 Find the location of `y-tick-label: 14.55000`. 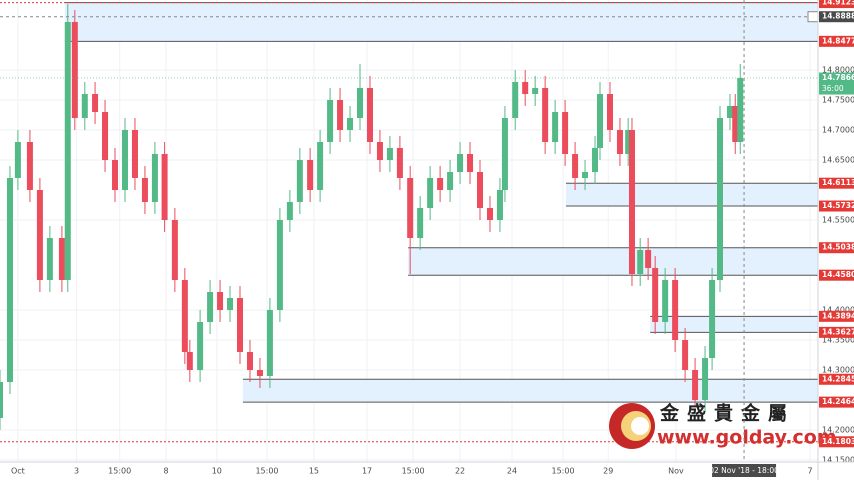

y-tick-label: 14.55000 is located at coordinates (838, 220).